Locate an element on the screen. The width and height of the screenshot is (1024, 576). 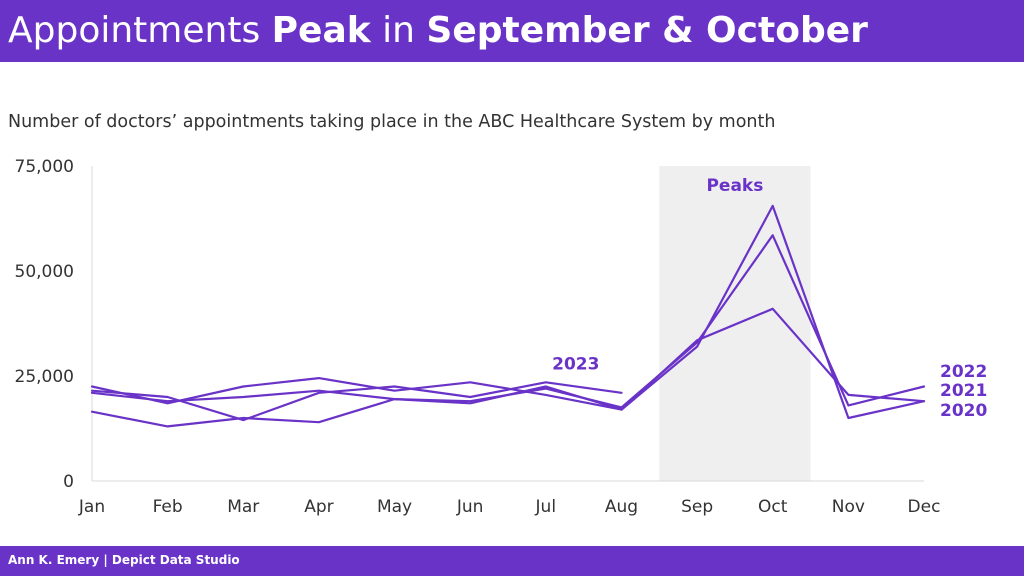
title-part-peak: Peak is located at coordinates (321, 30).